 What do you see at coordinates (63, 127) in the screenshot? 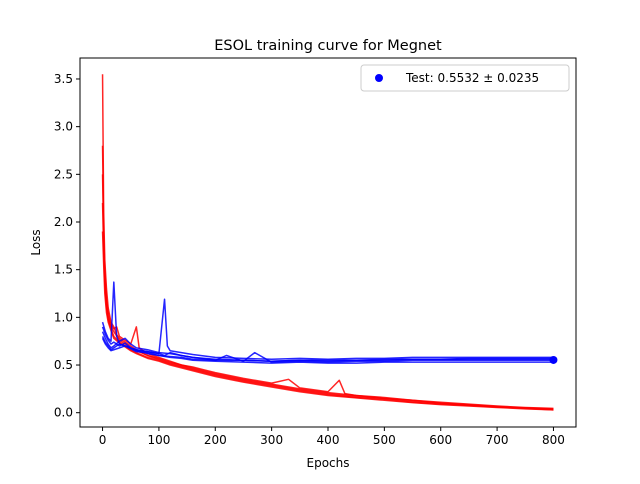
I see `y-tick-label: 3.0` at bounding box center [63, 127].